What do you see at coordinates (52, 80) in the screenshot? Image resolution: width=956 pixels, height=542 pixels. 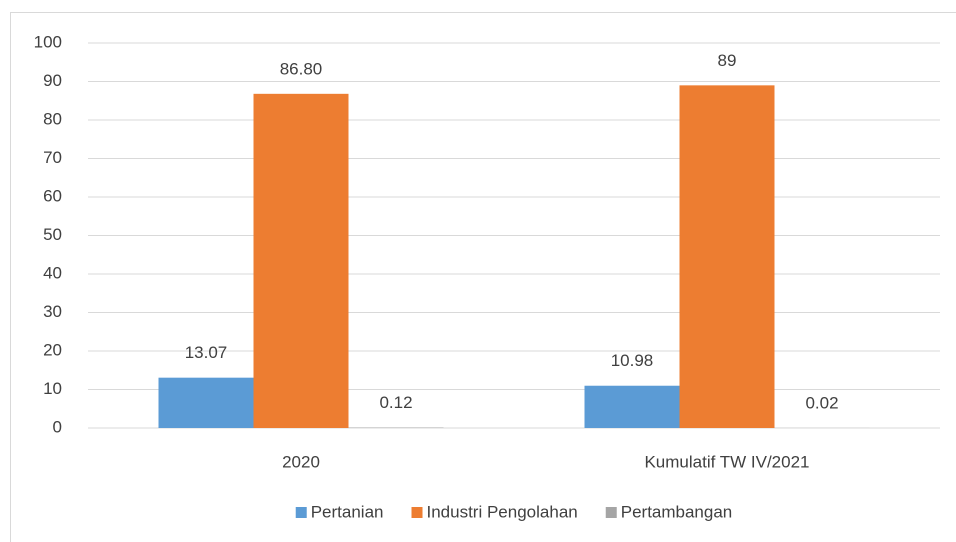 I see `y-tick-label: 90` at bounding box center [52, 80].